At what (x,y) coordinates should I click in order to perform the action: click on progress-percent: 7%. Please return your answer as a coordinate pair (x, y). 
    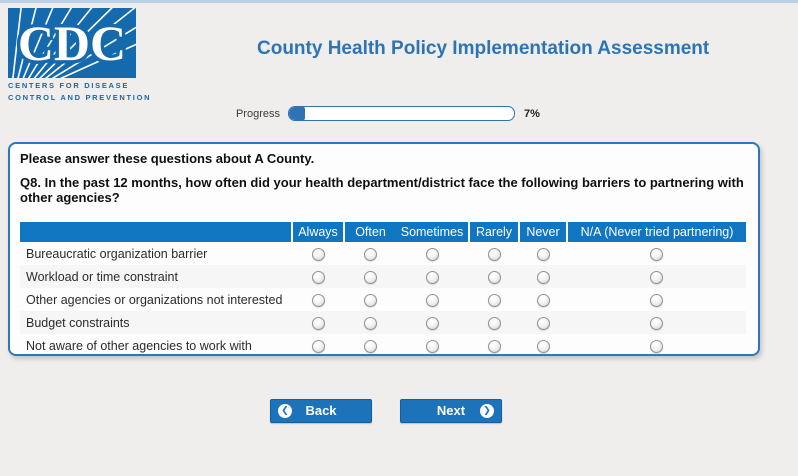
    Looking at the image, I should click on (532, 114).